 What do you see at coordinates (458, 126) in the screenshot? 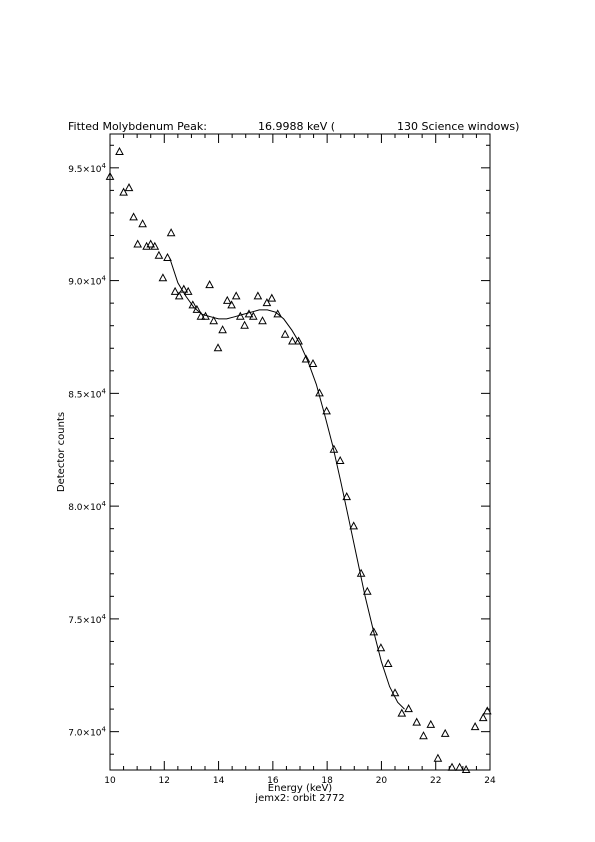
I see `chart-title-part-3: 130 Science windows)` at bounding box center [458, 126].